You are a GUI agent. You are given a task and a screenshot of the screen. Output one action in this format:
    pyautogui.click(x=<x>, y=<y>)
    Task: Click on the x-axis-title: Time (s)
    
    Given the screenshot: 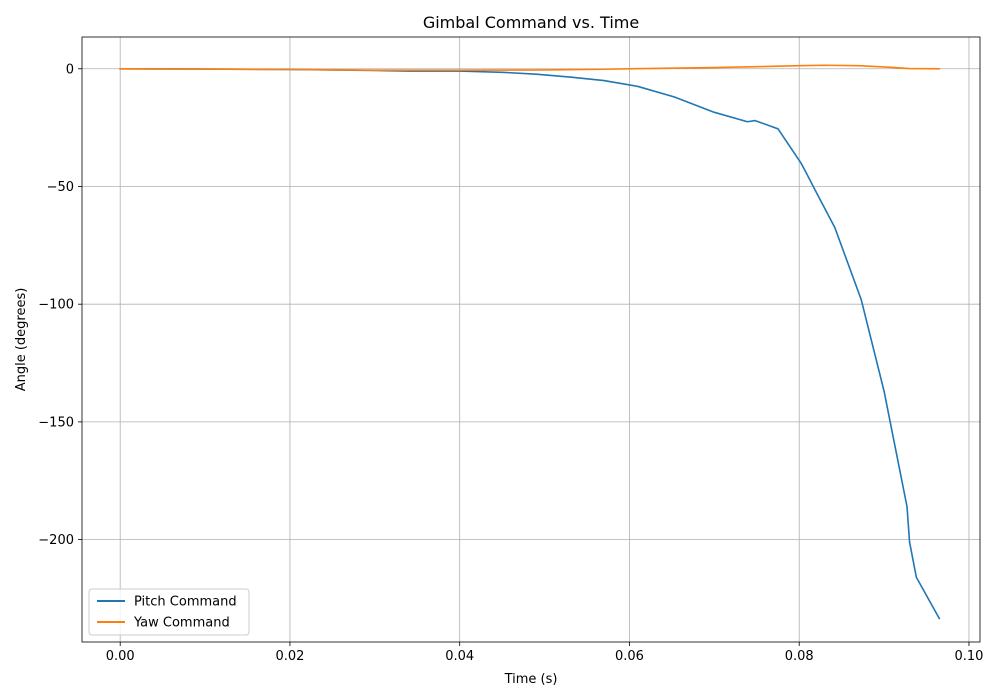 What is the action you would take?
    pyautogui.click(x=531, y=679)
    